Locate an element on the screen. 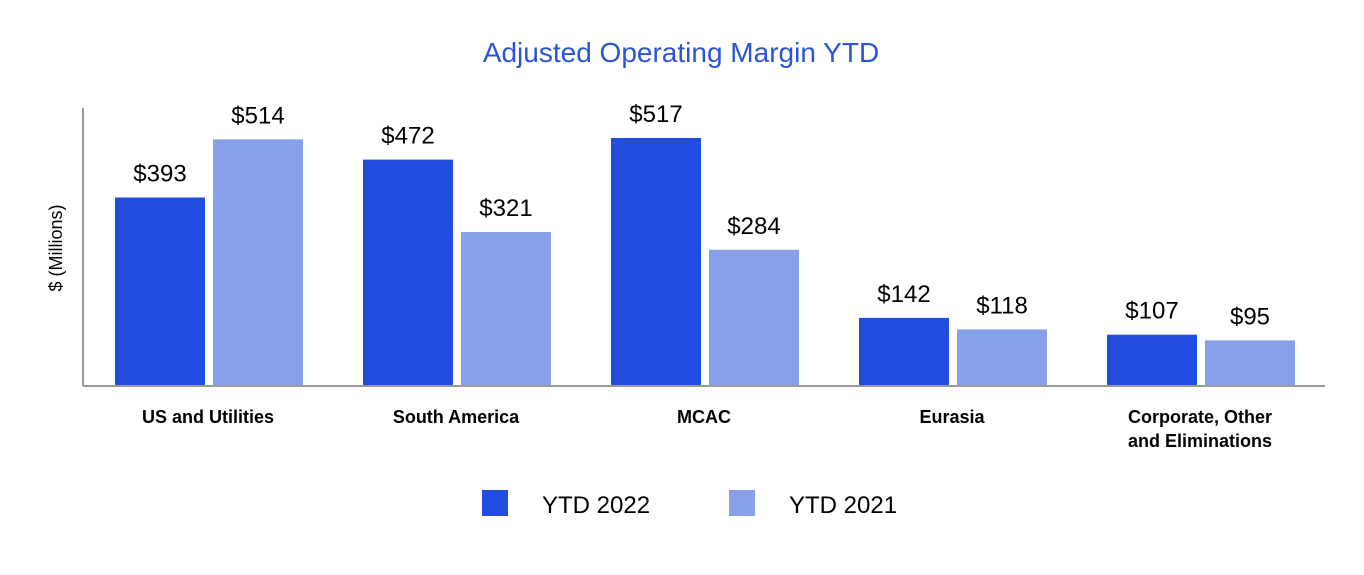 The width and height of the screenshot is (1364, 575). data-label: $118 is located at coordinates (1002, 305).